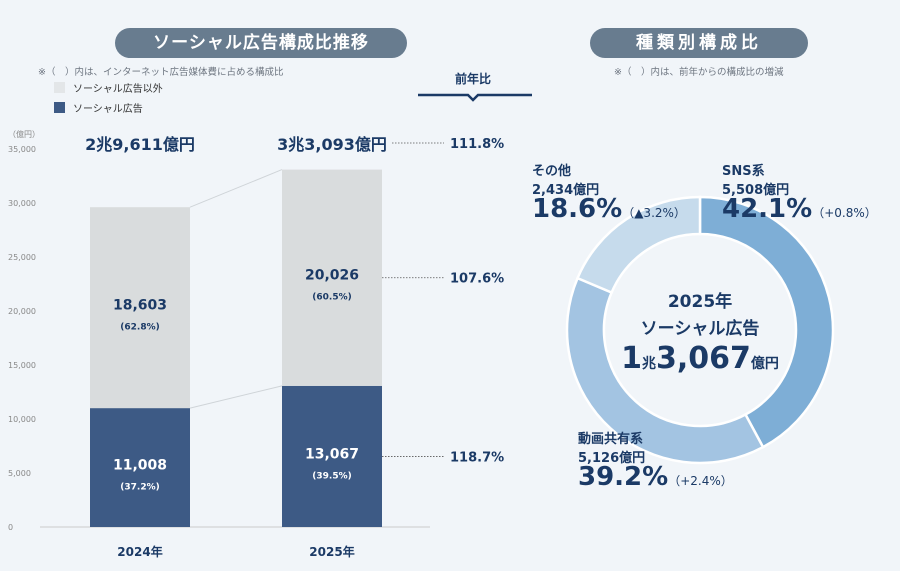 Image resolution: width=900 pixels, height=571 pixels. I want to click on x-tick-label: 2024年, so click(139, 551).